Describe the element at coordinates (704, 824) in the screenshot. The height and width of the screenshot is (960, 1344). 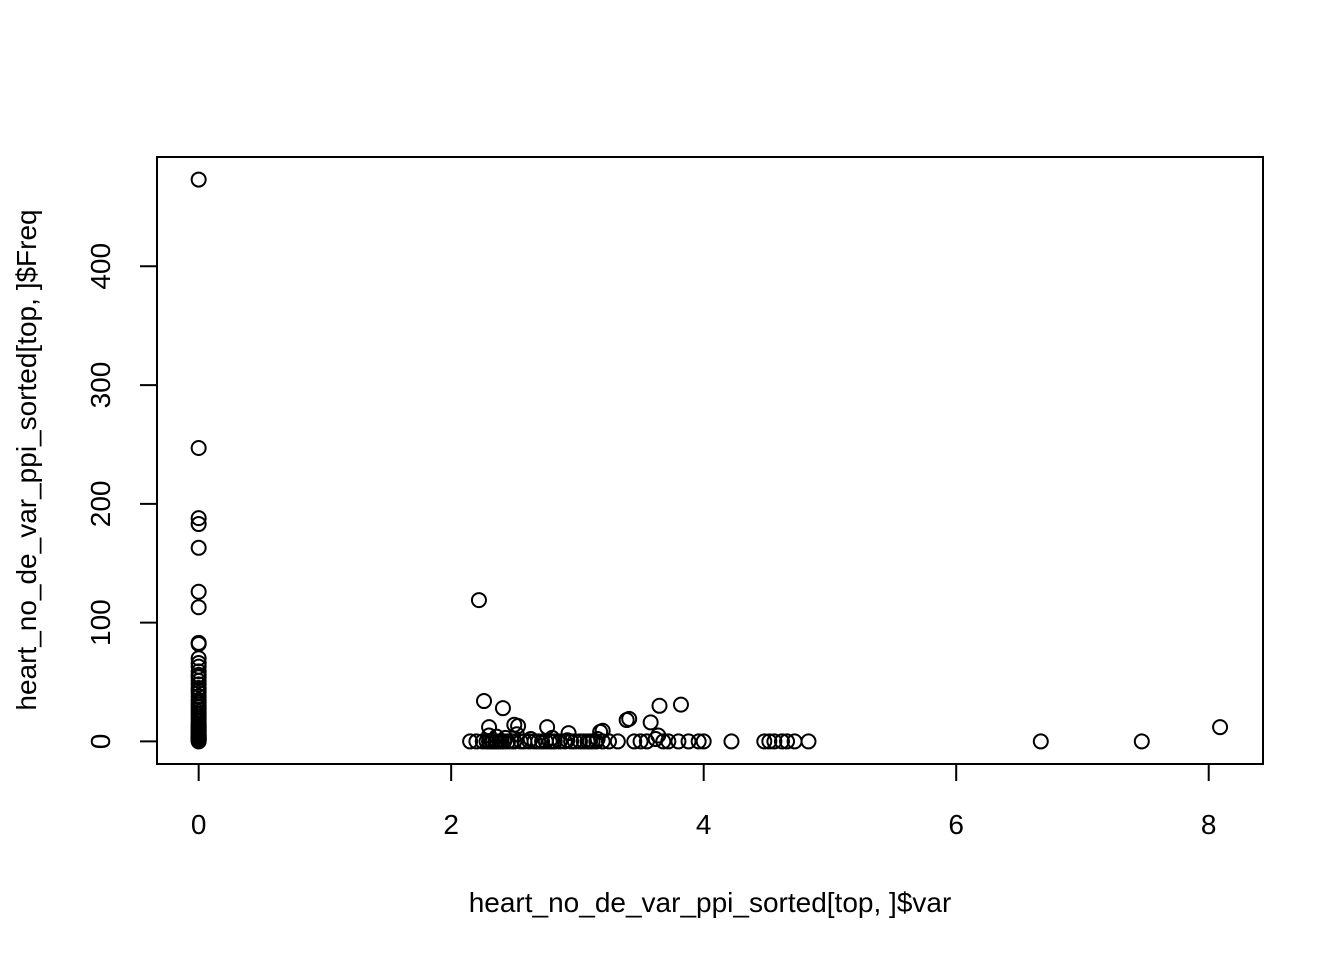
I see `x-tick-label: 4` at that location.